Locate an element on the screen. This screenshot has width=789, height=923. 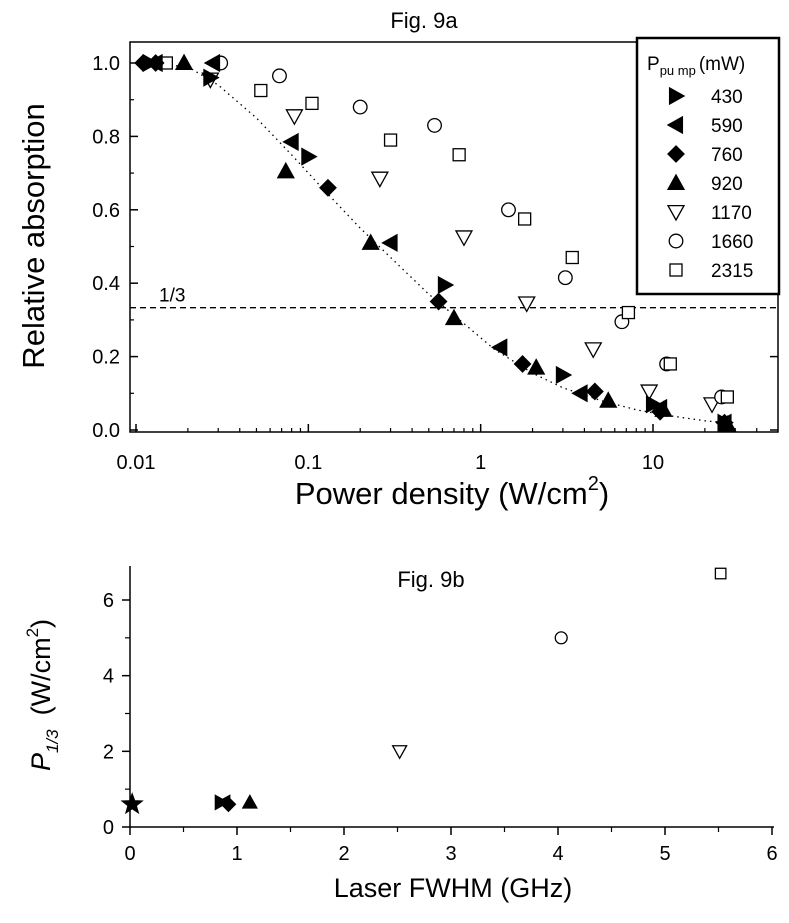
x-tick-label-b: 6 is located at coordinates (771, 854).